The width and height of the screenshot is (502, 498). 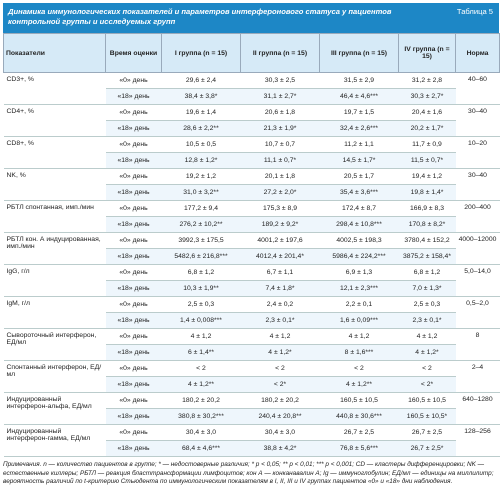 I want to click on norm-cell: 128–256, so click(x=477, y=440).